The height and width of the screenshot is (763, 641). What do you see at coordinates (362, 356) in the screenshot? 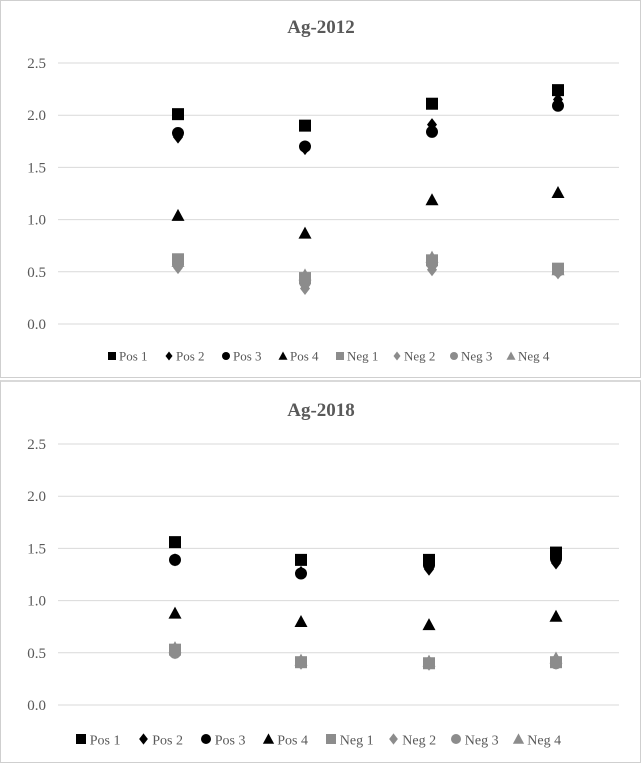
I see `legend-label: Neg 1` at bounding box center [362, 356].